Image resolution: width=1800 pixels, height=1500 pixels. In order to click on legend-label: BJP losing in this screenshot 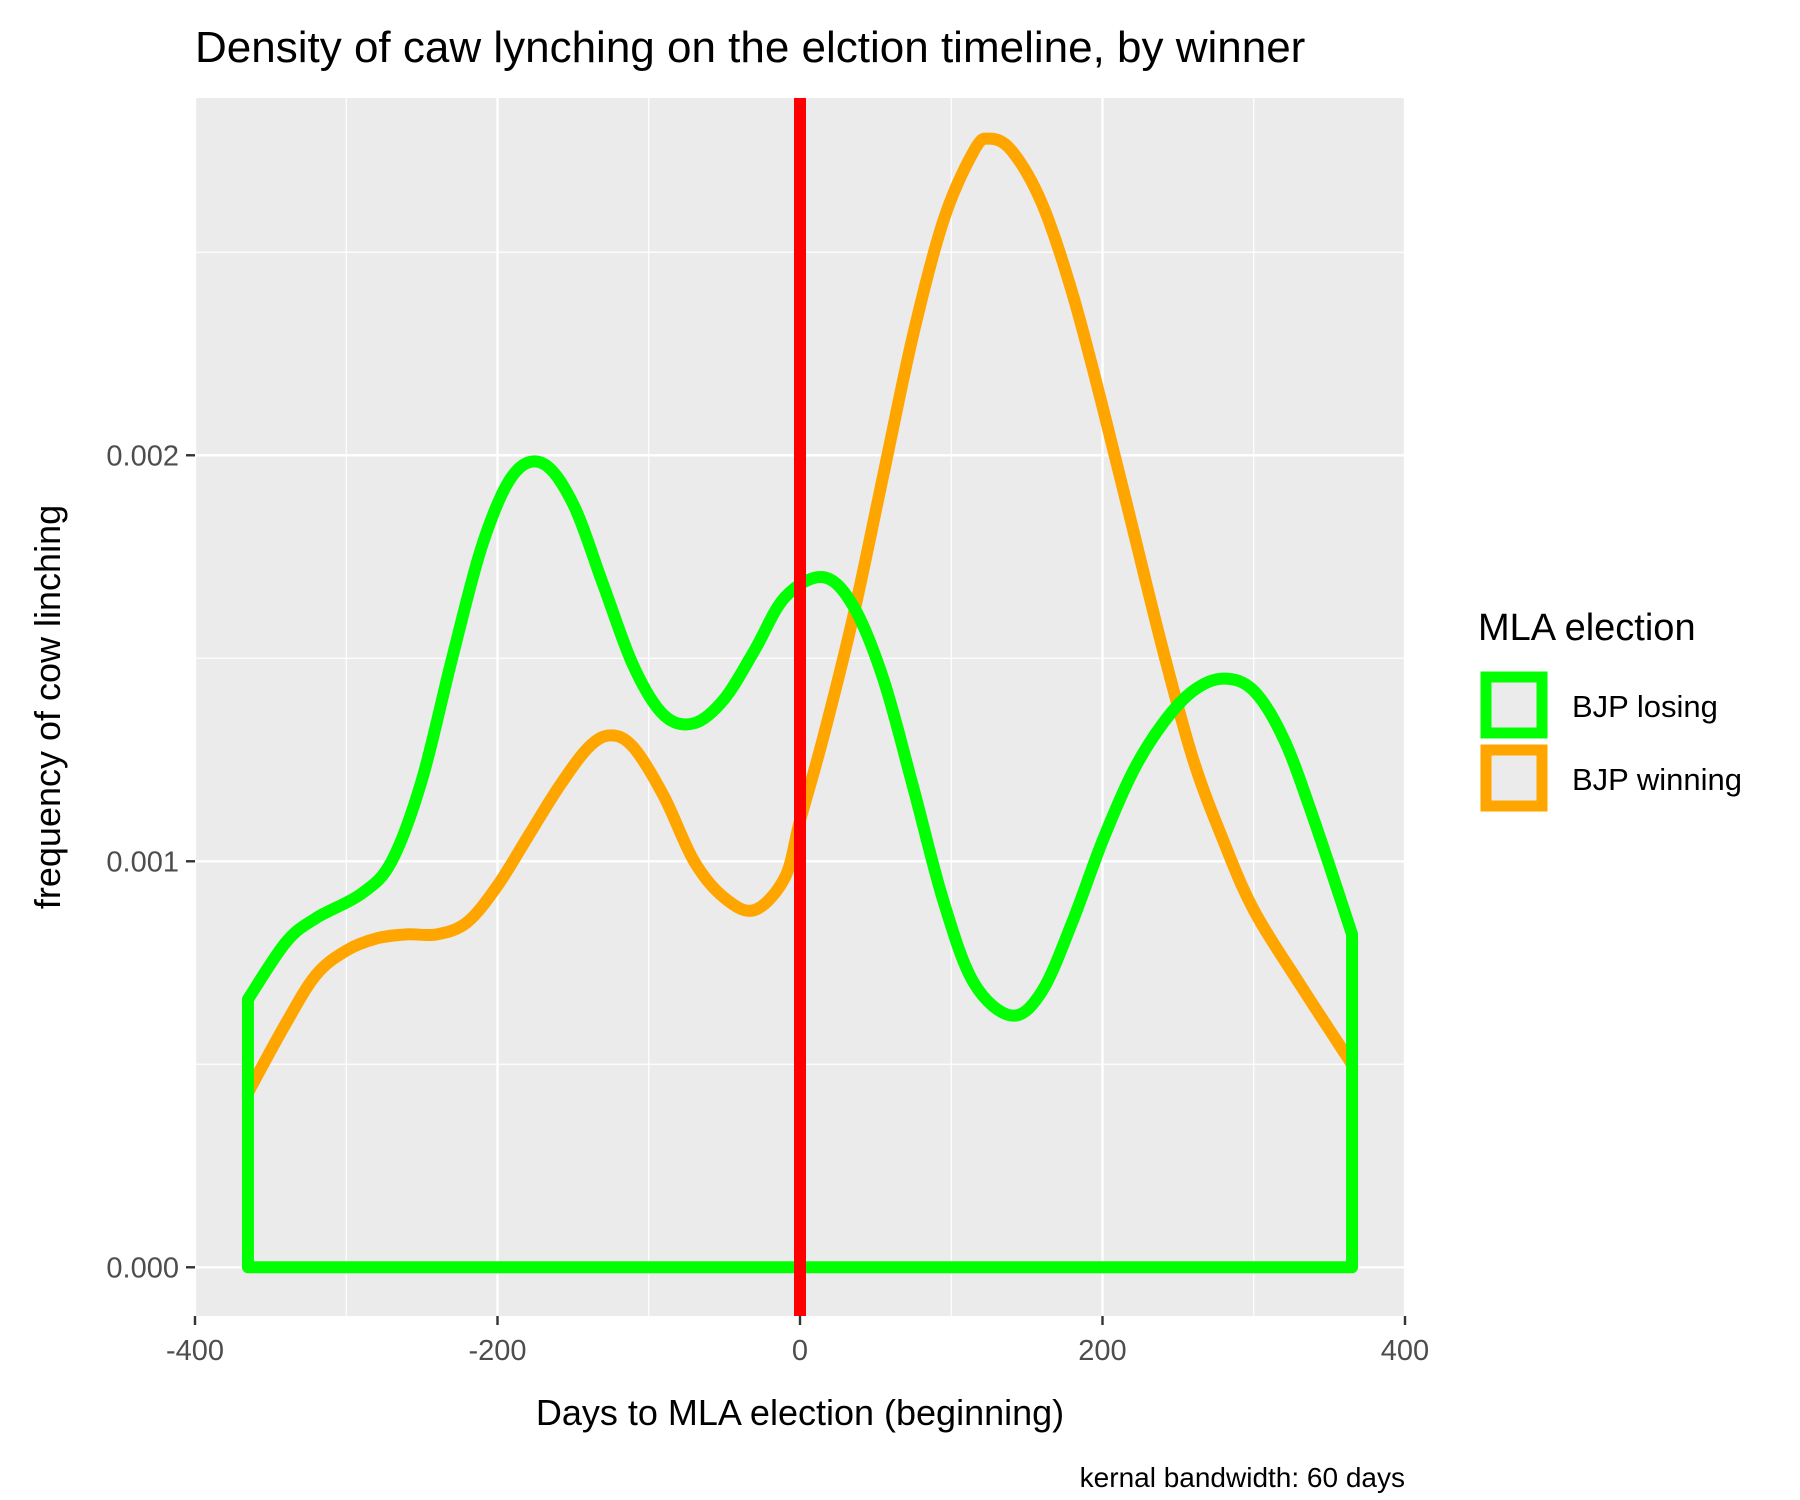, I will do `click(1645, 706)`.